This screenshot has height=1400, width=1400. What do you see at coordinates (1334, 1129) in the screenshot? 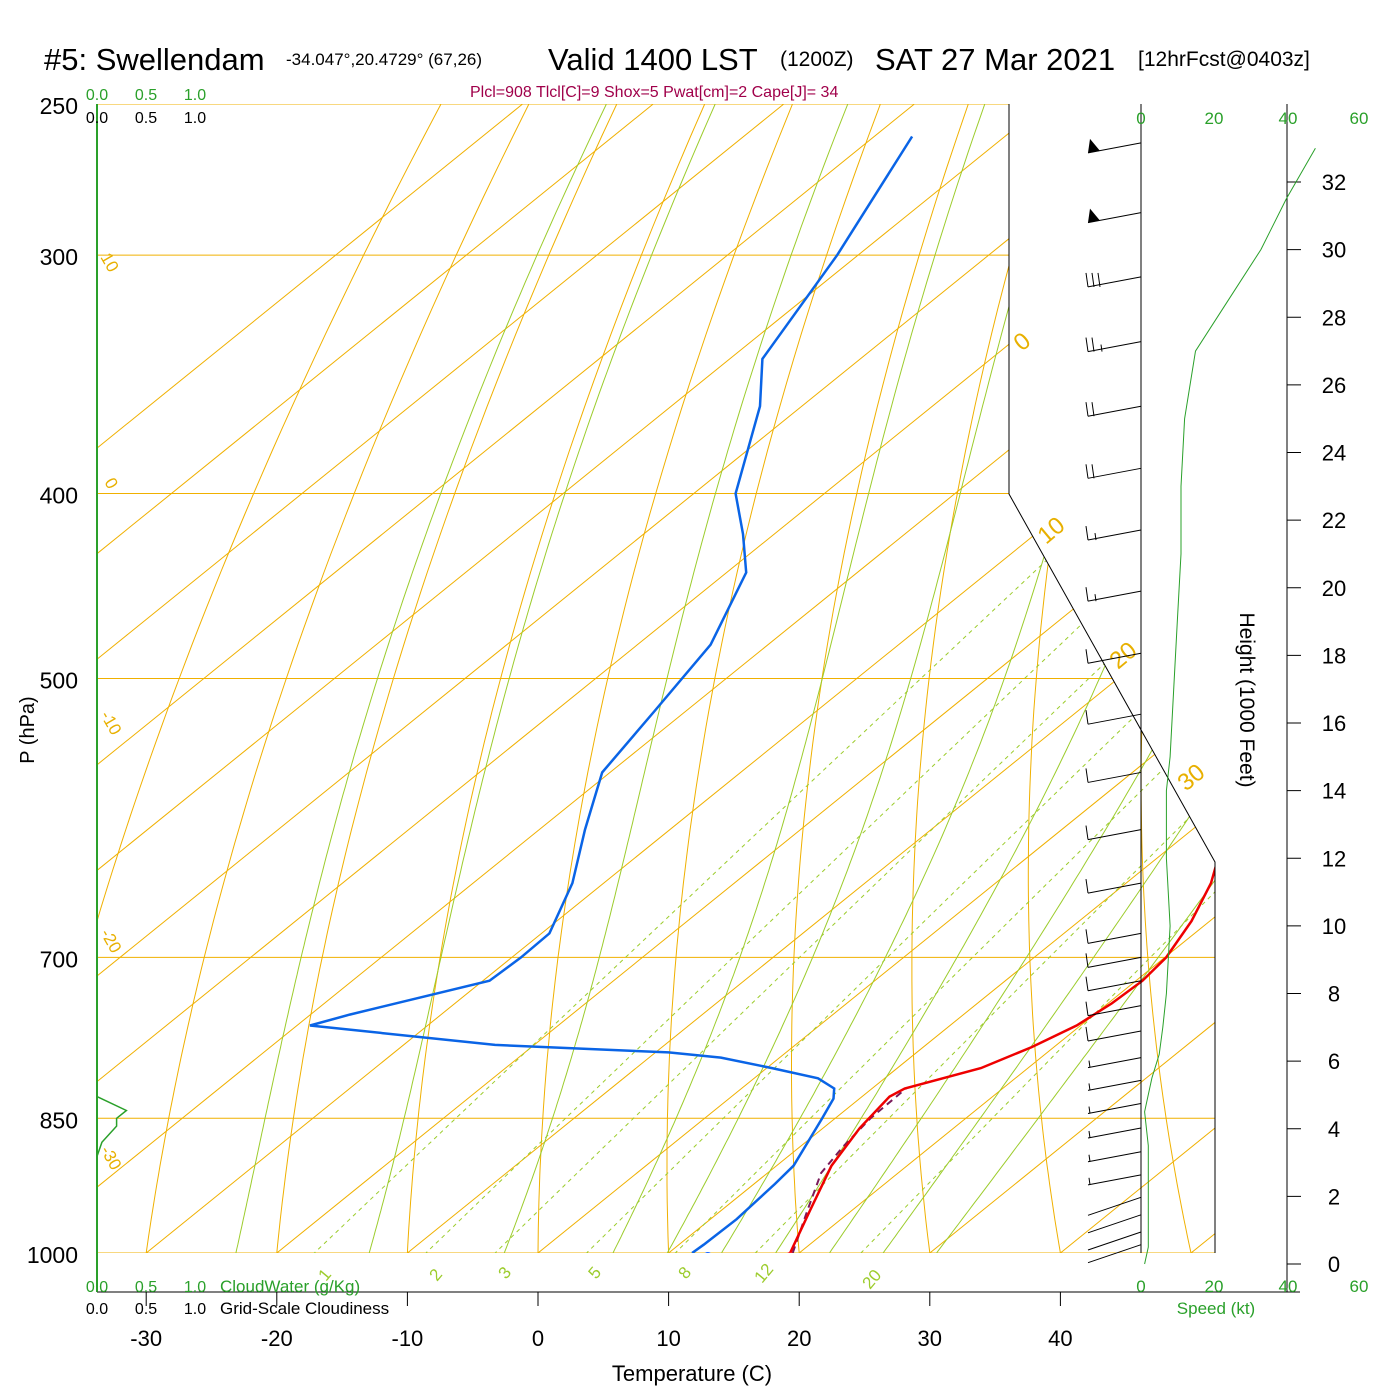
I see `height-tick-label: 4` at bounding box center [1334, 1129].